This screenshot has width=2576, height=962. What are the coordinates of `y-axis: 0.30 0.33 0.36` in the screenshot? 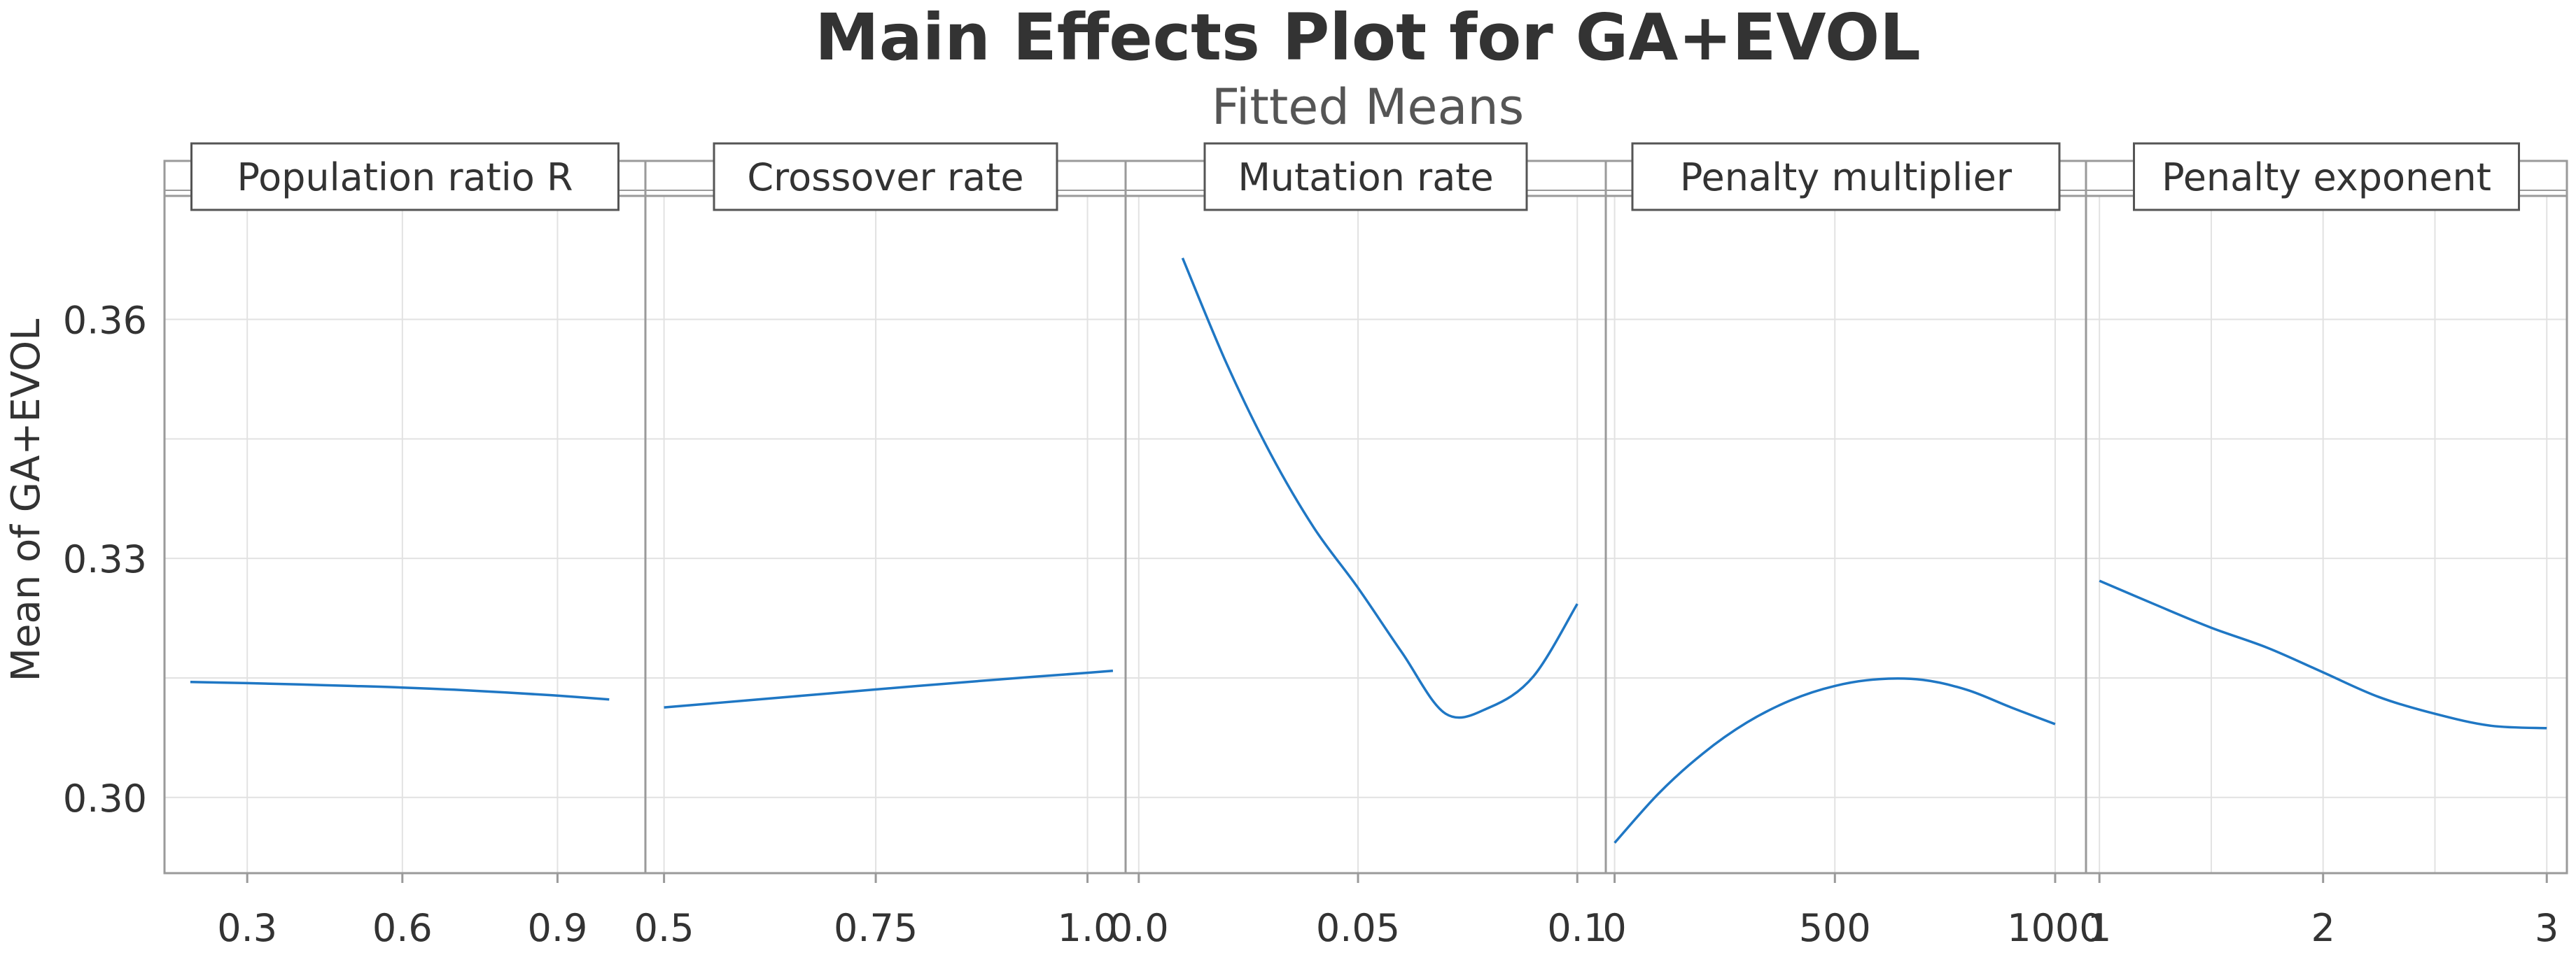 It's located at (105, 560).